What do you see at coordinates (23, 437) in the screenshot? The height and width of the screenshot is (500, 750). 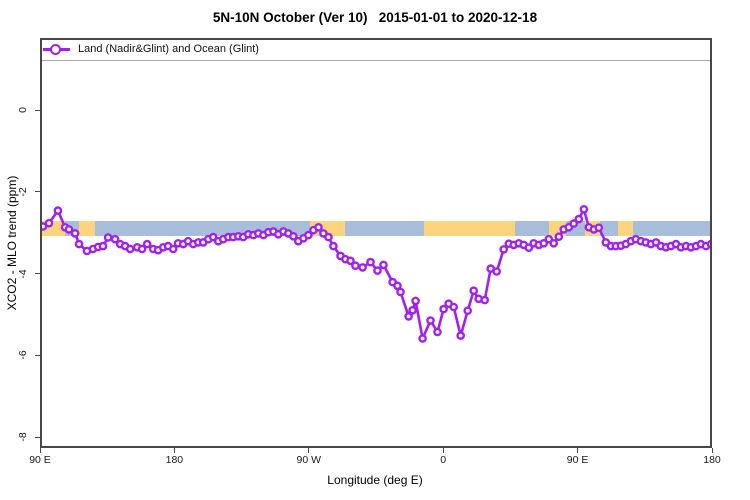 I see `y-tick-label: -8` at bounding box center [23, 437].